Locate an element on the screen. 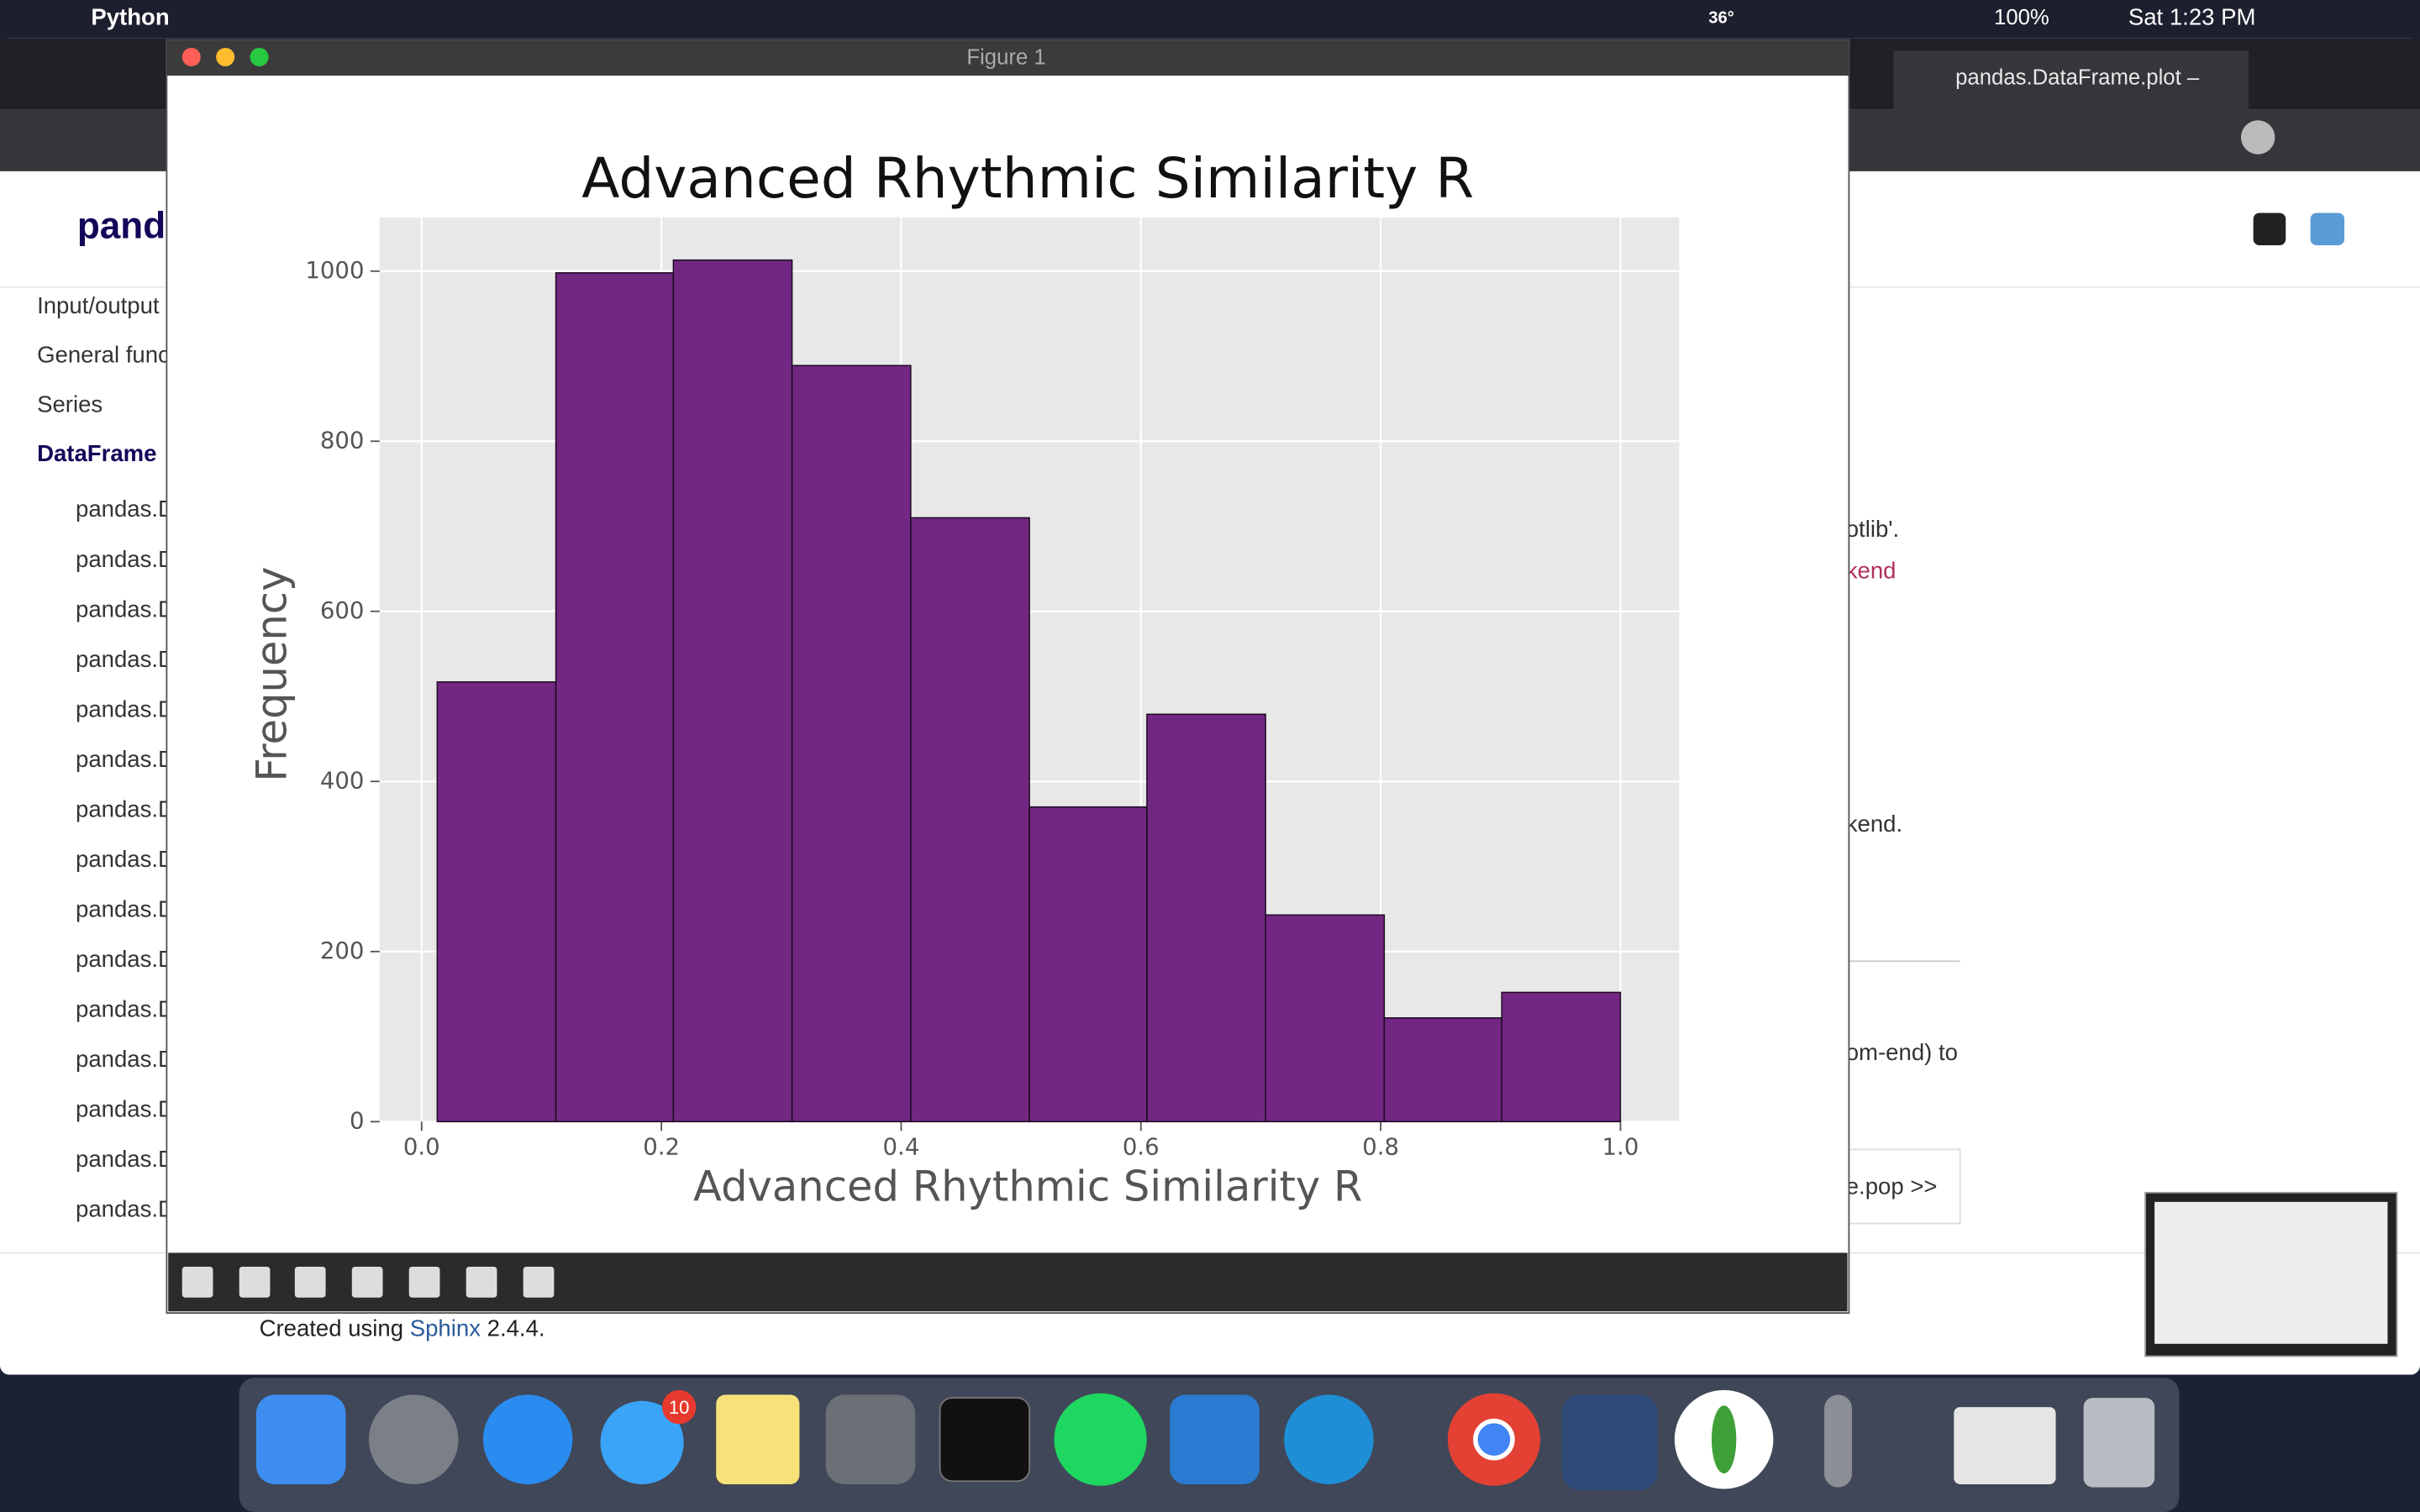  toolbar-icons is located at coordinates (368, 1282).